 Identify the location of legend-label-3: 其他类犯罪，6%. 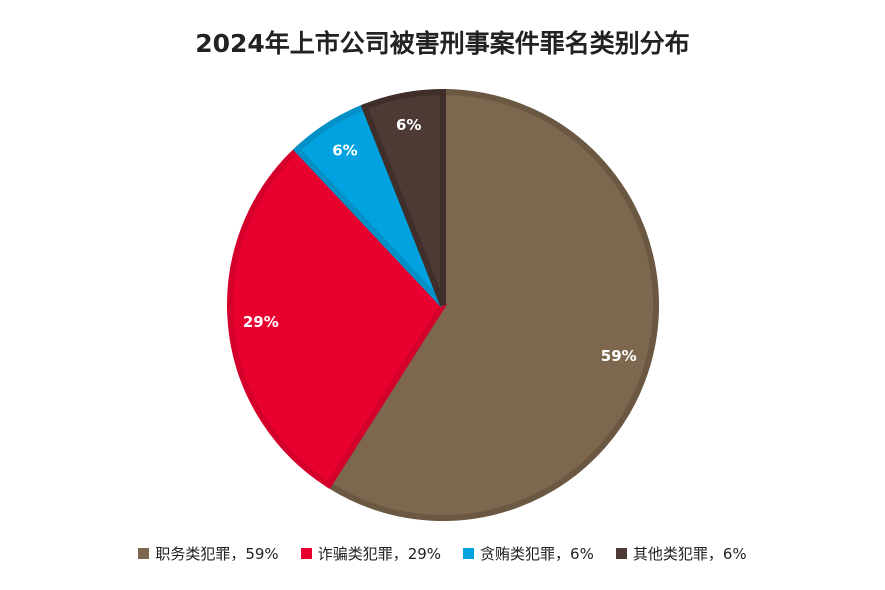
(689, 554).